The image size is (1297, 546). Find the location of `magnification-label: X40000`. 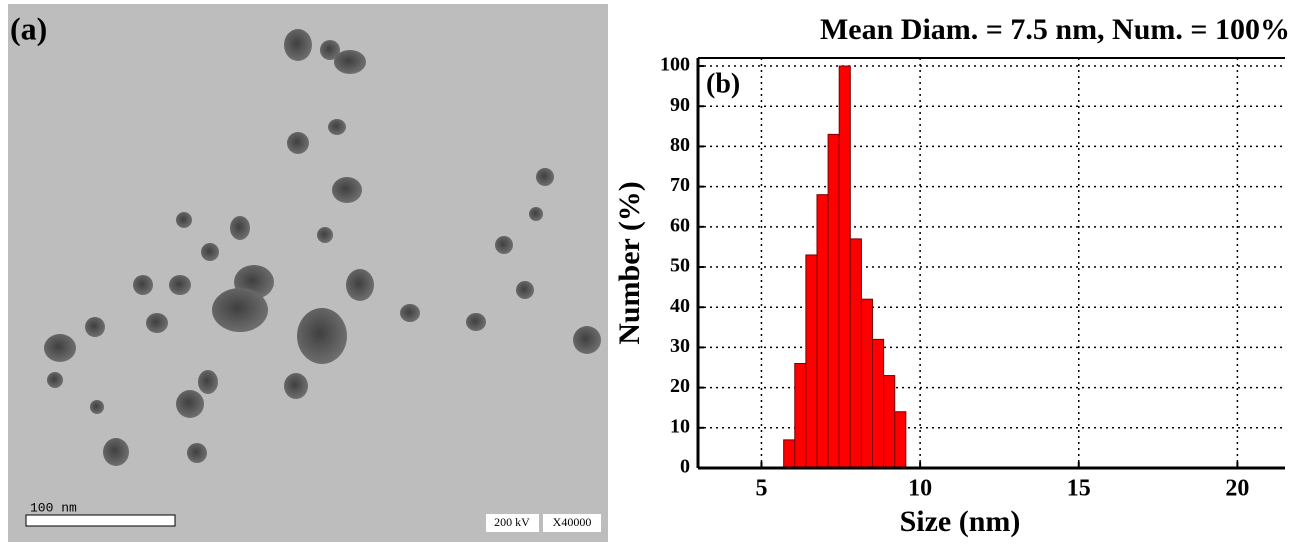

magnification-label: X40000 is located at coordinates (572, 522).